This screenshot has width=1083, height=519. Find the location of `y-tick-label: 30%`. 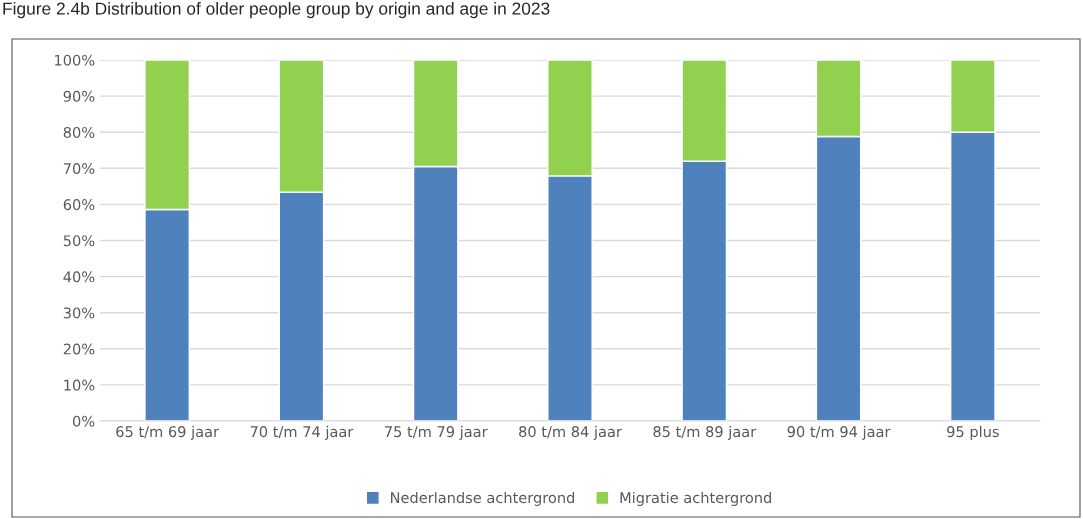

y-tick-label: 30% is located at coordinates (79, 313).